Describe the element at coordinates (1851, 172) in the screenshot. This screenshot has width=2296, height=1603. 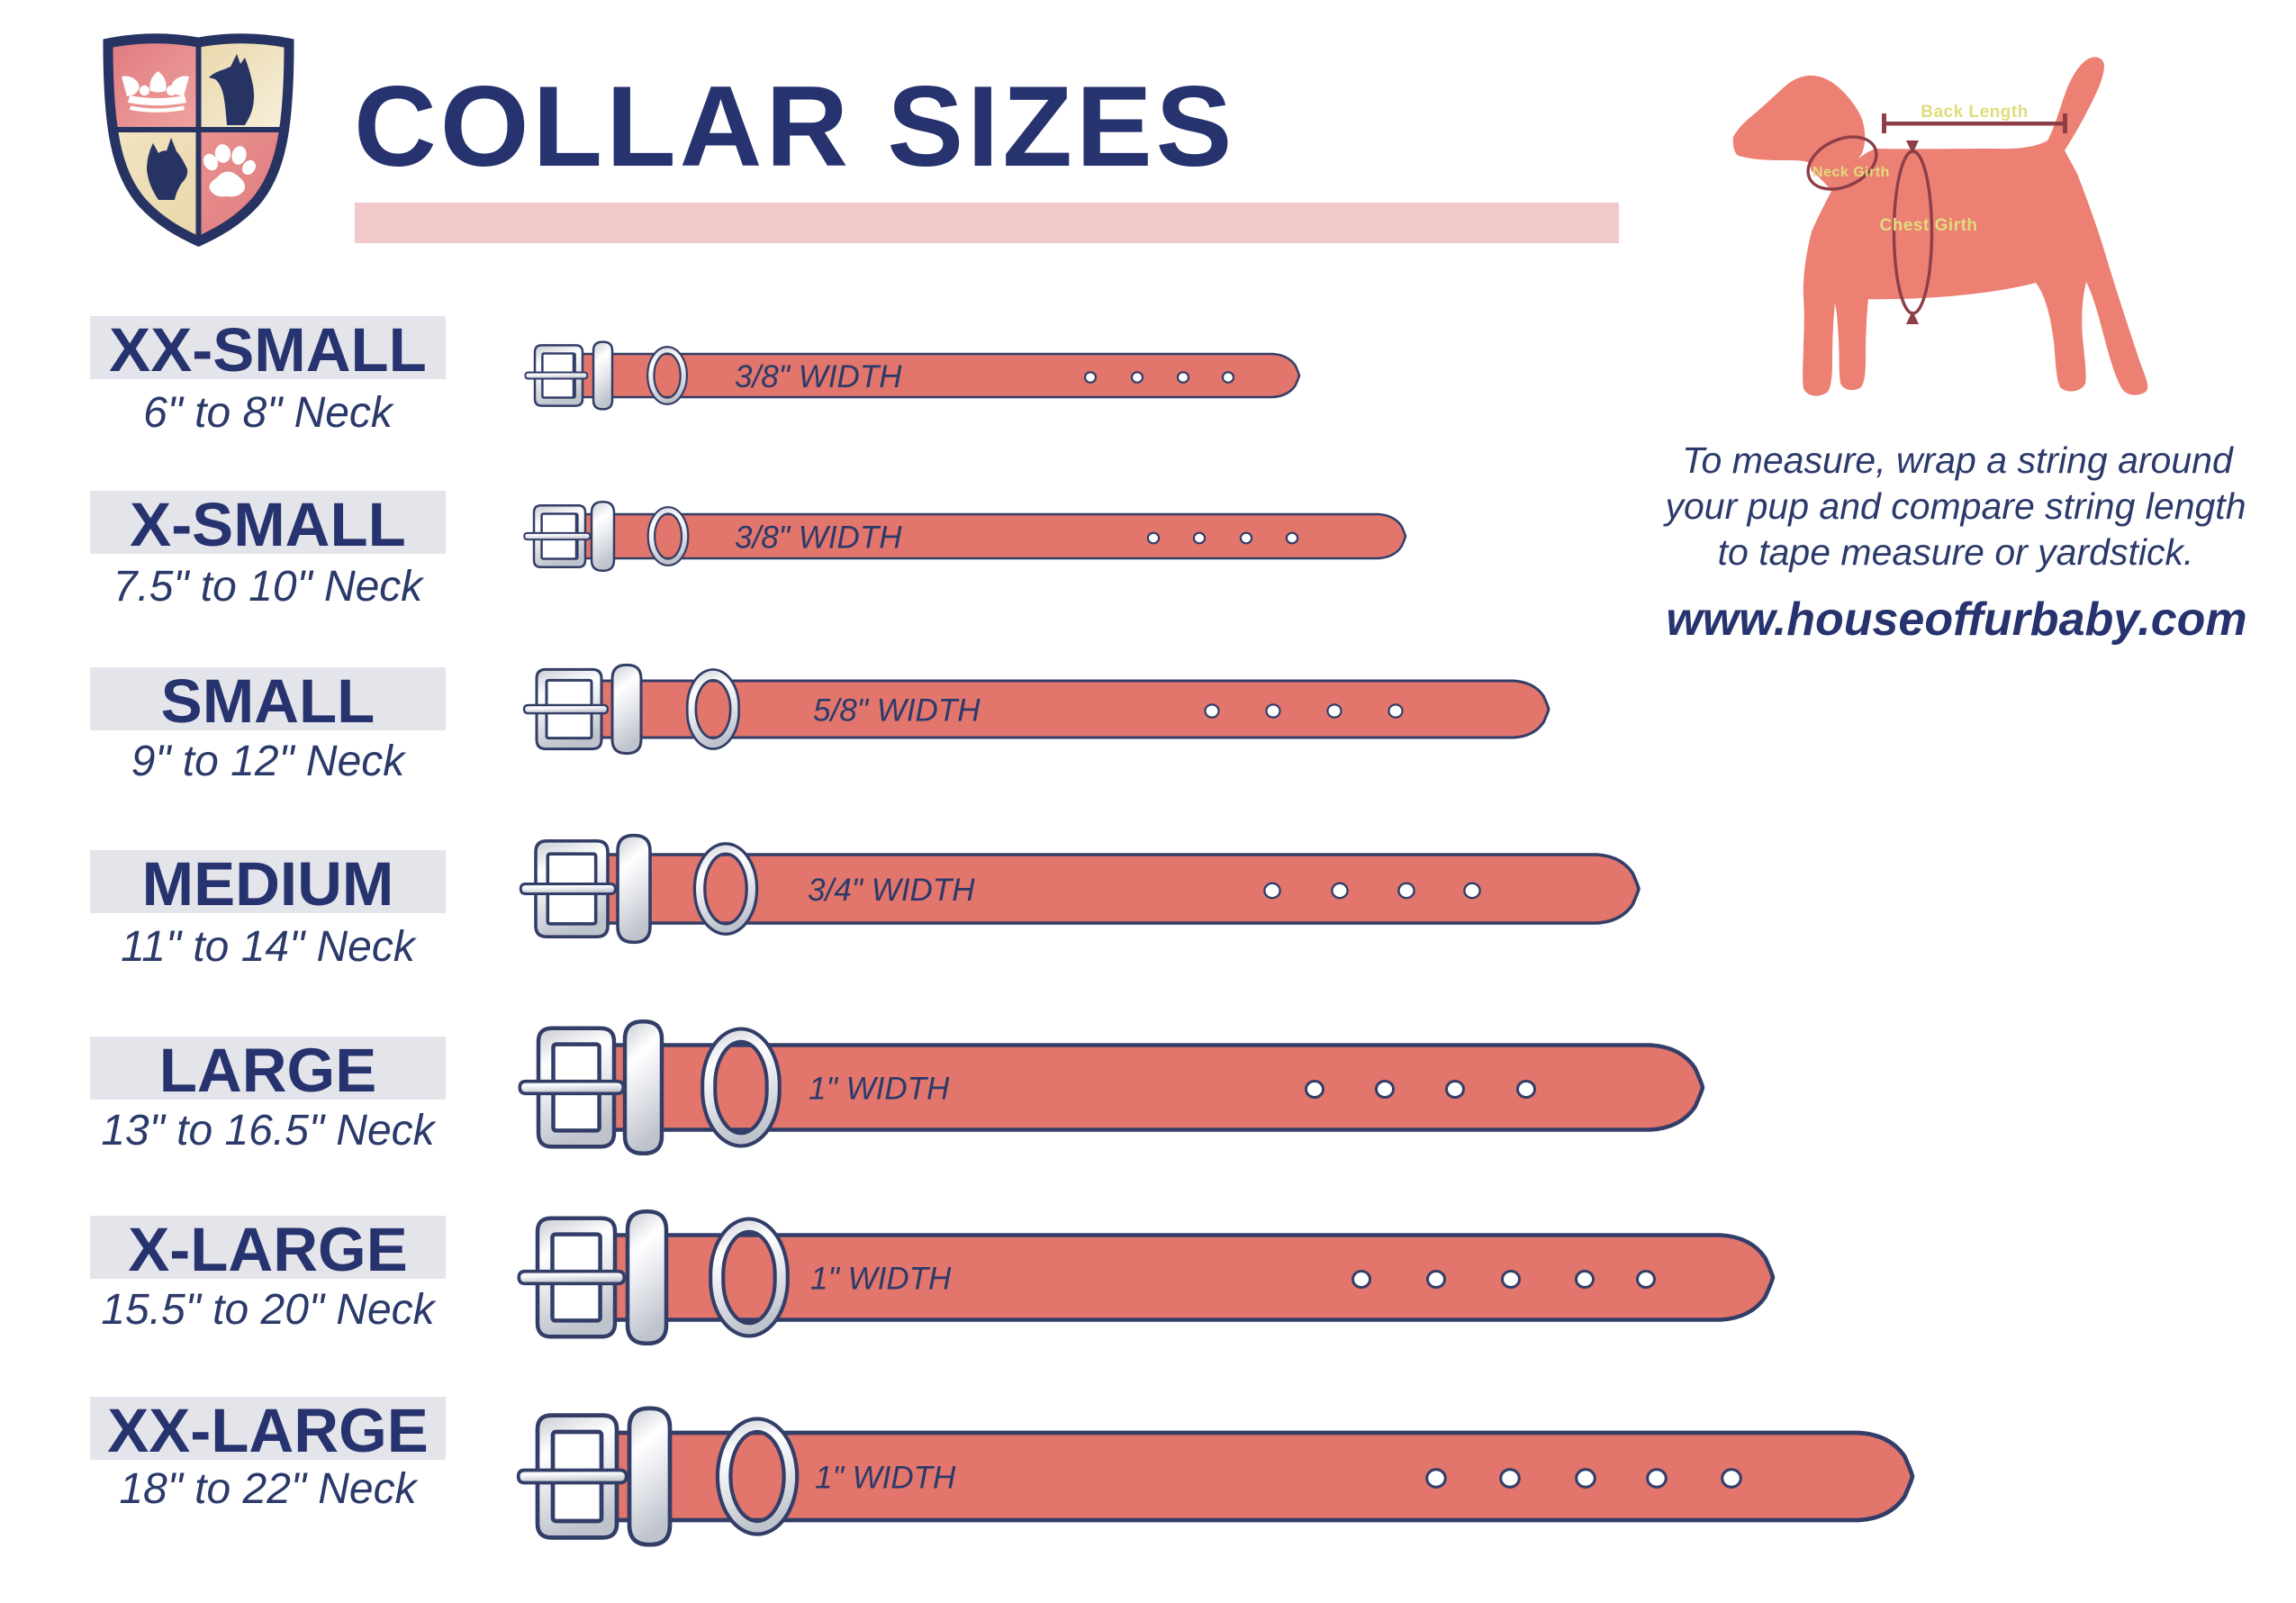
I see `svg-text: Neck Girth` at that location.